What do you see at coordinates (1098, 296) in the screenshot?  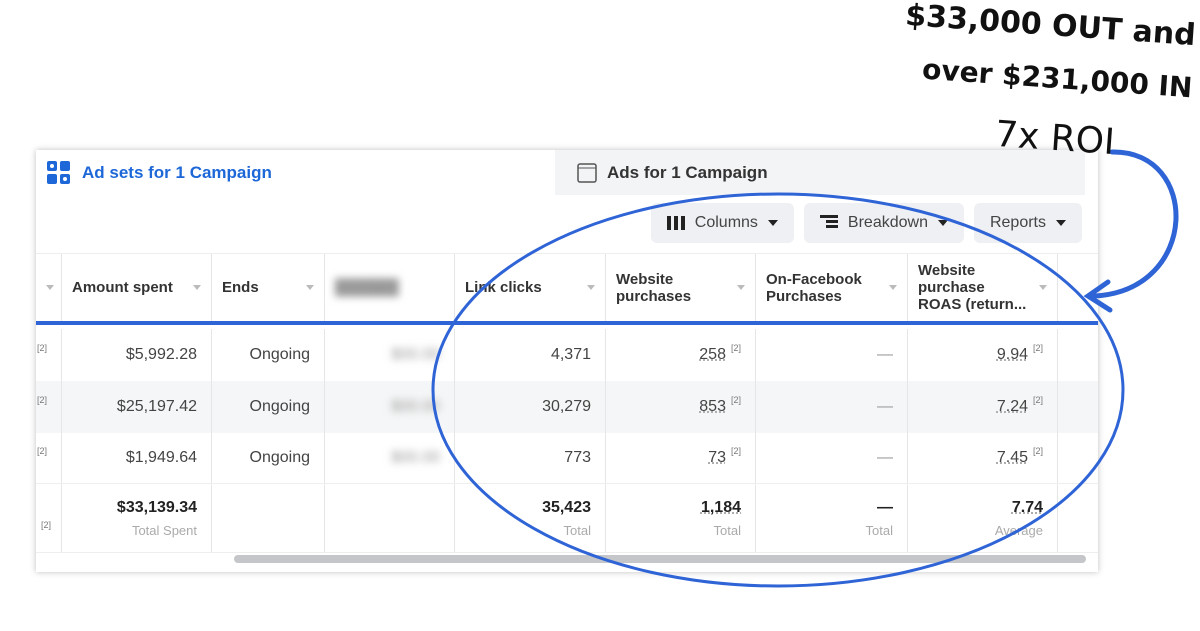 I see `arrow-head` at bounding box center [1098, 296].